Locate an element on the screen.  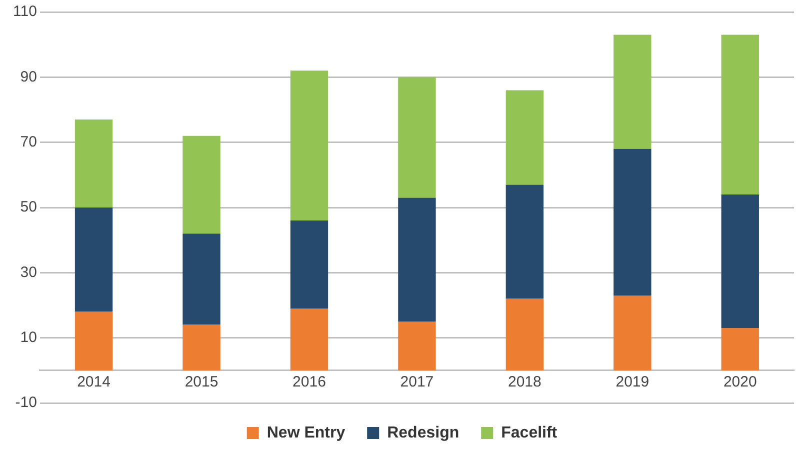
legend-label: Redesign is located at coordinates (423, 433).